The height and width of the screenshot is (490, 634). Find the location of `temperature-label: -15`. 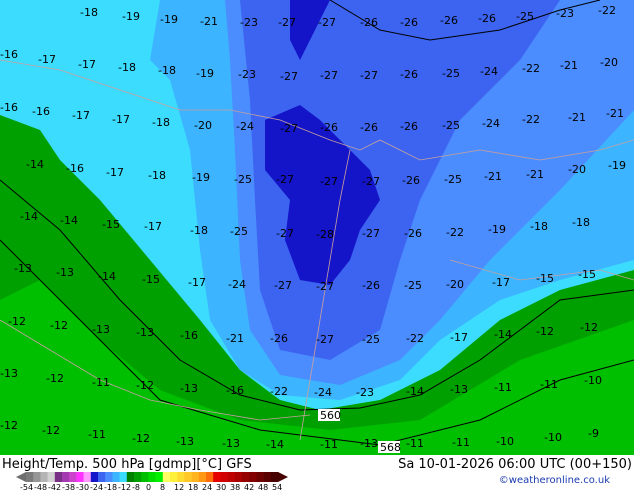

temperature-label: -15 is located at coordinates (111, 224).